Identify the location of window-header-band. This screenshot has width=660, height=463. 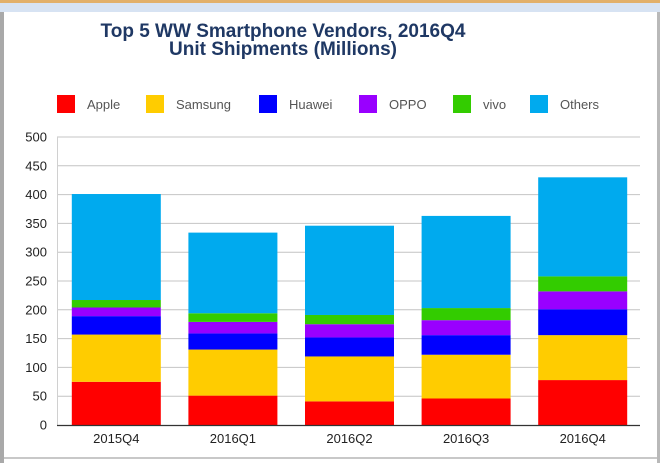
(330, 7).